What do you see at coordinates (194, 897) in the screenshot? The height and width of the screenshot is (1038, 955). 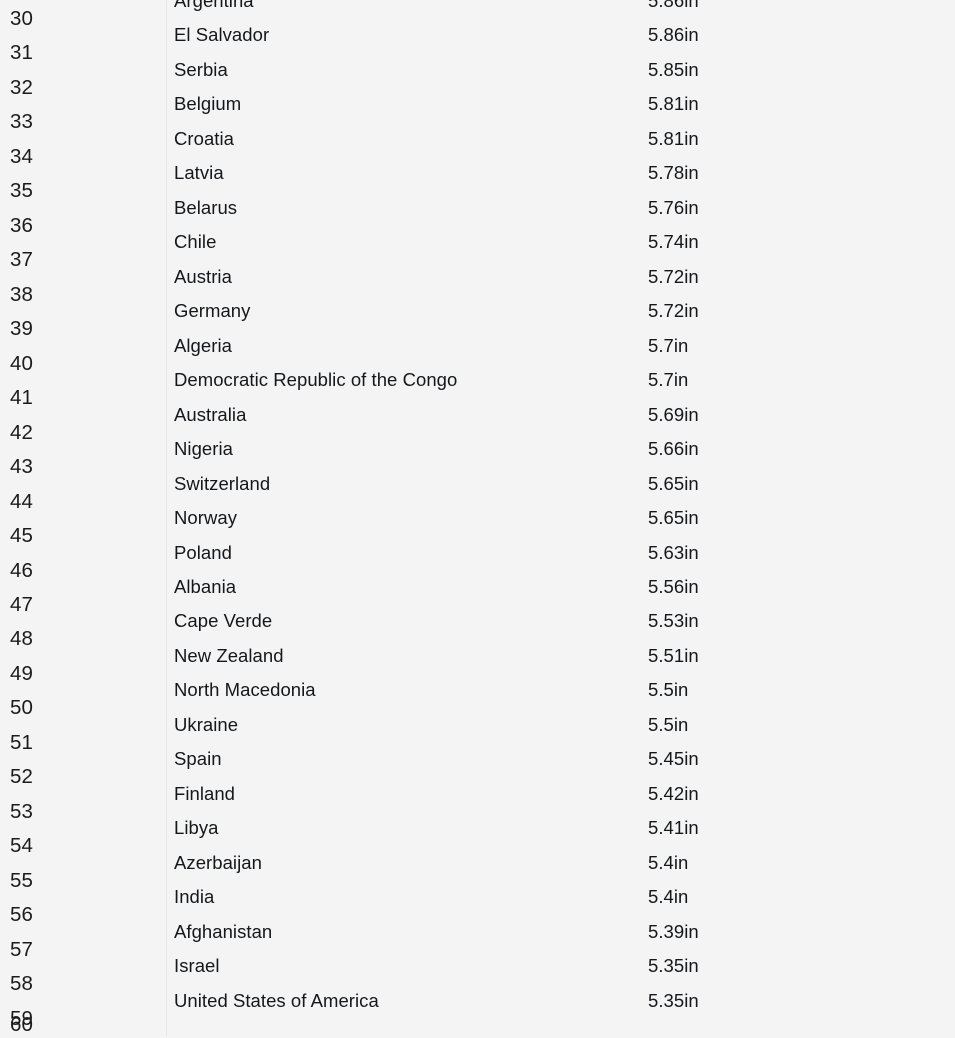 I see `country-name: India` at bounding box center [194, 897].